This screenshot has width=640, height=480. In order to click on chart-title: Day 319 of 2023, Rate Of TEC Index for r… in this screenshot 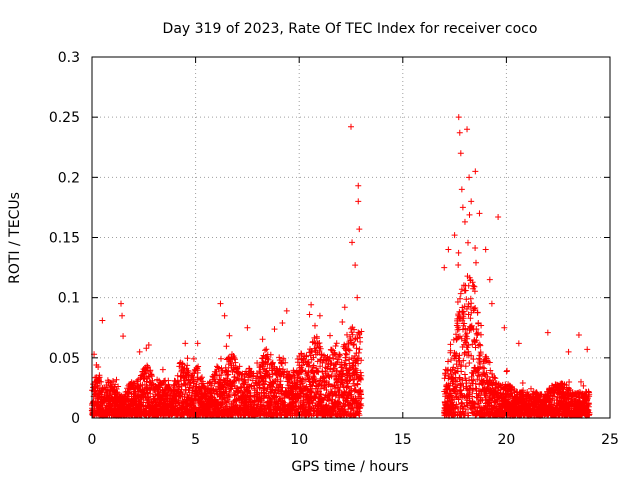, I will do `click(350, 29)`.